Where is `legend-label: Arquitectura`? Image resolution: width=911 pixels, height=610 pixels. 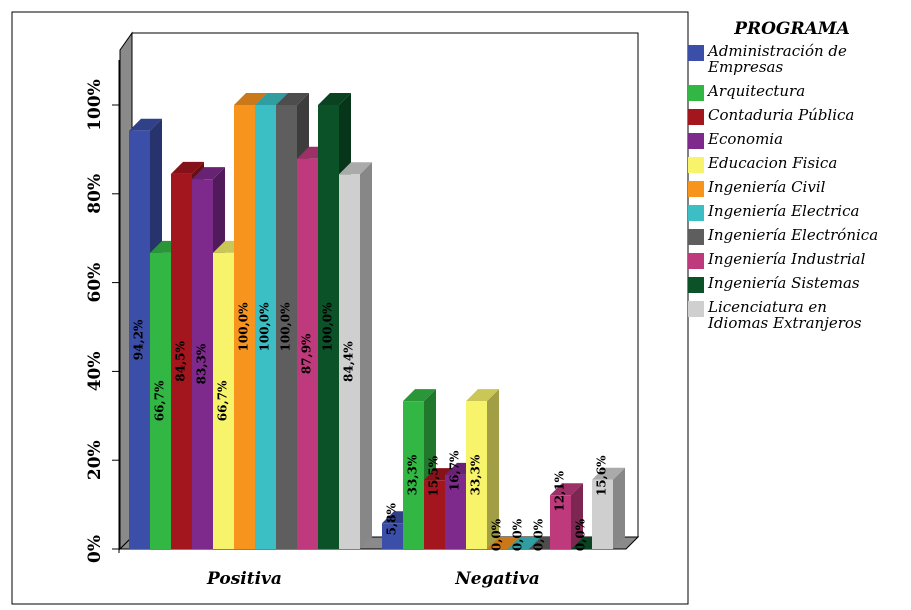
legend-label: Arquitectura is located at coordinates (755, 91).